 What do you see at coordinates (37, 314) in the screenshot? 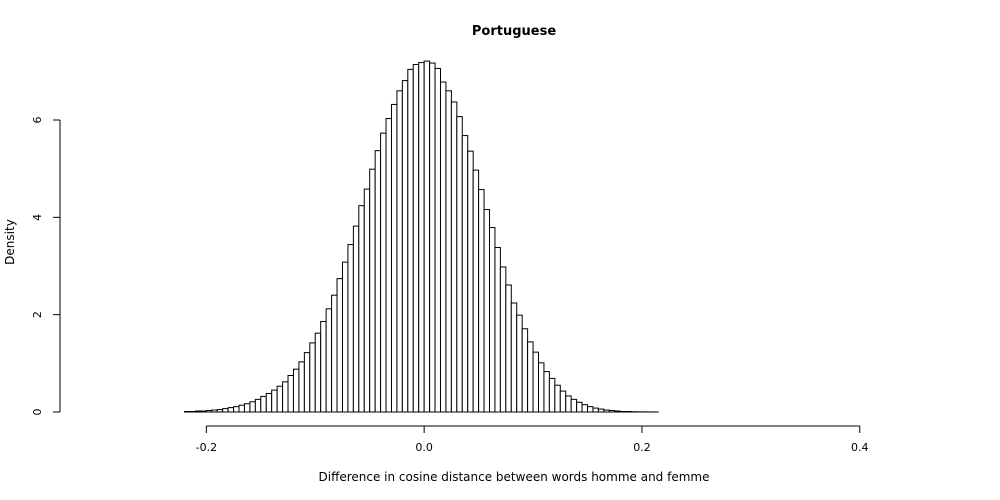
I see `y-tick-label: 2` at bounding box center [37, 314].